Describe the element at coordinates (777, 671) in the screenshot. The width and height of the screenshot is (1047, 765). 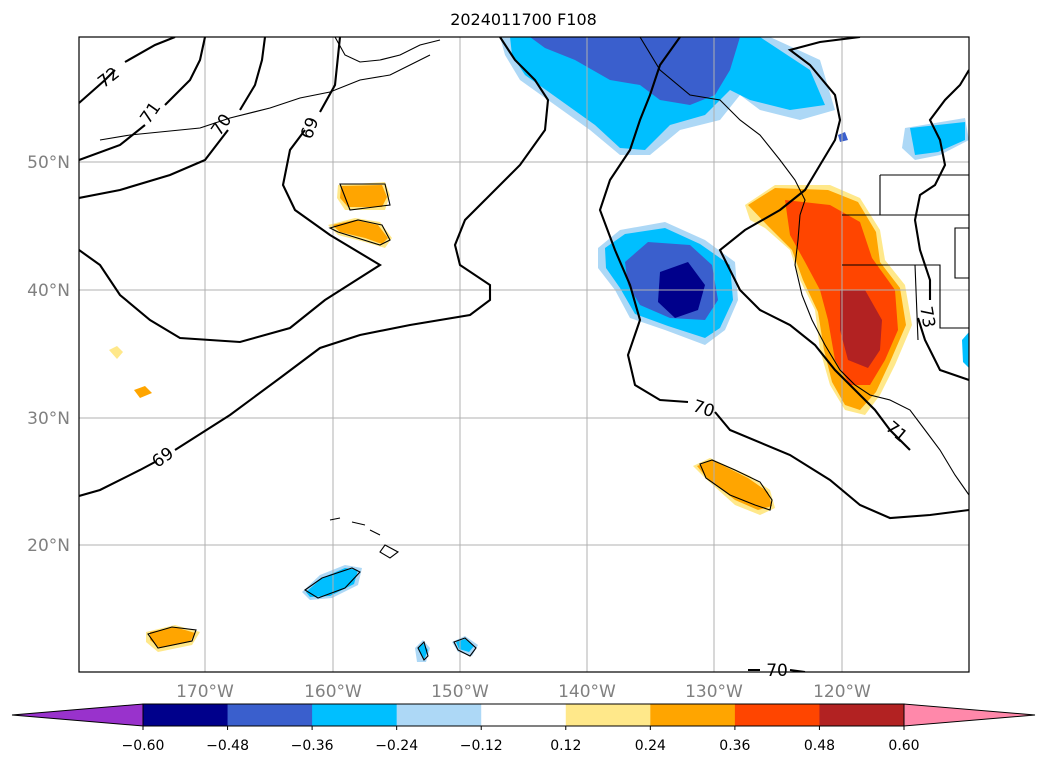
I see `contour-label: 70` at that location.